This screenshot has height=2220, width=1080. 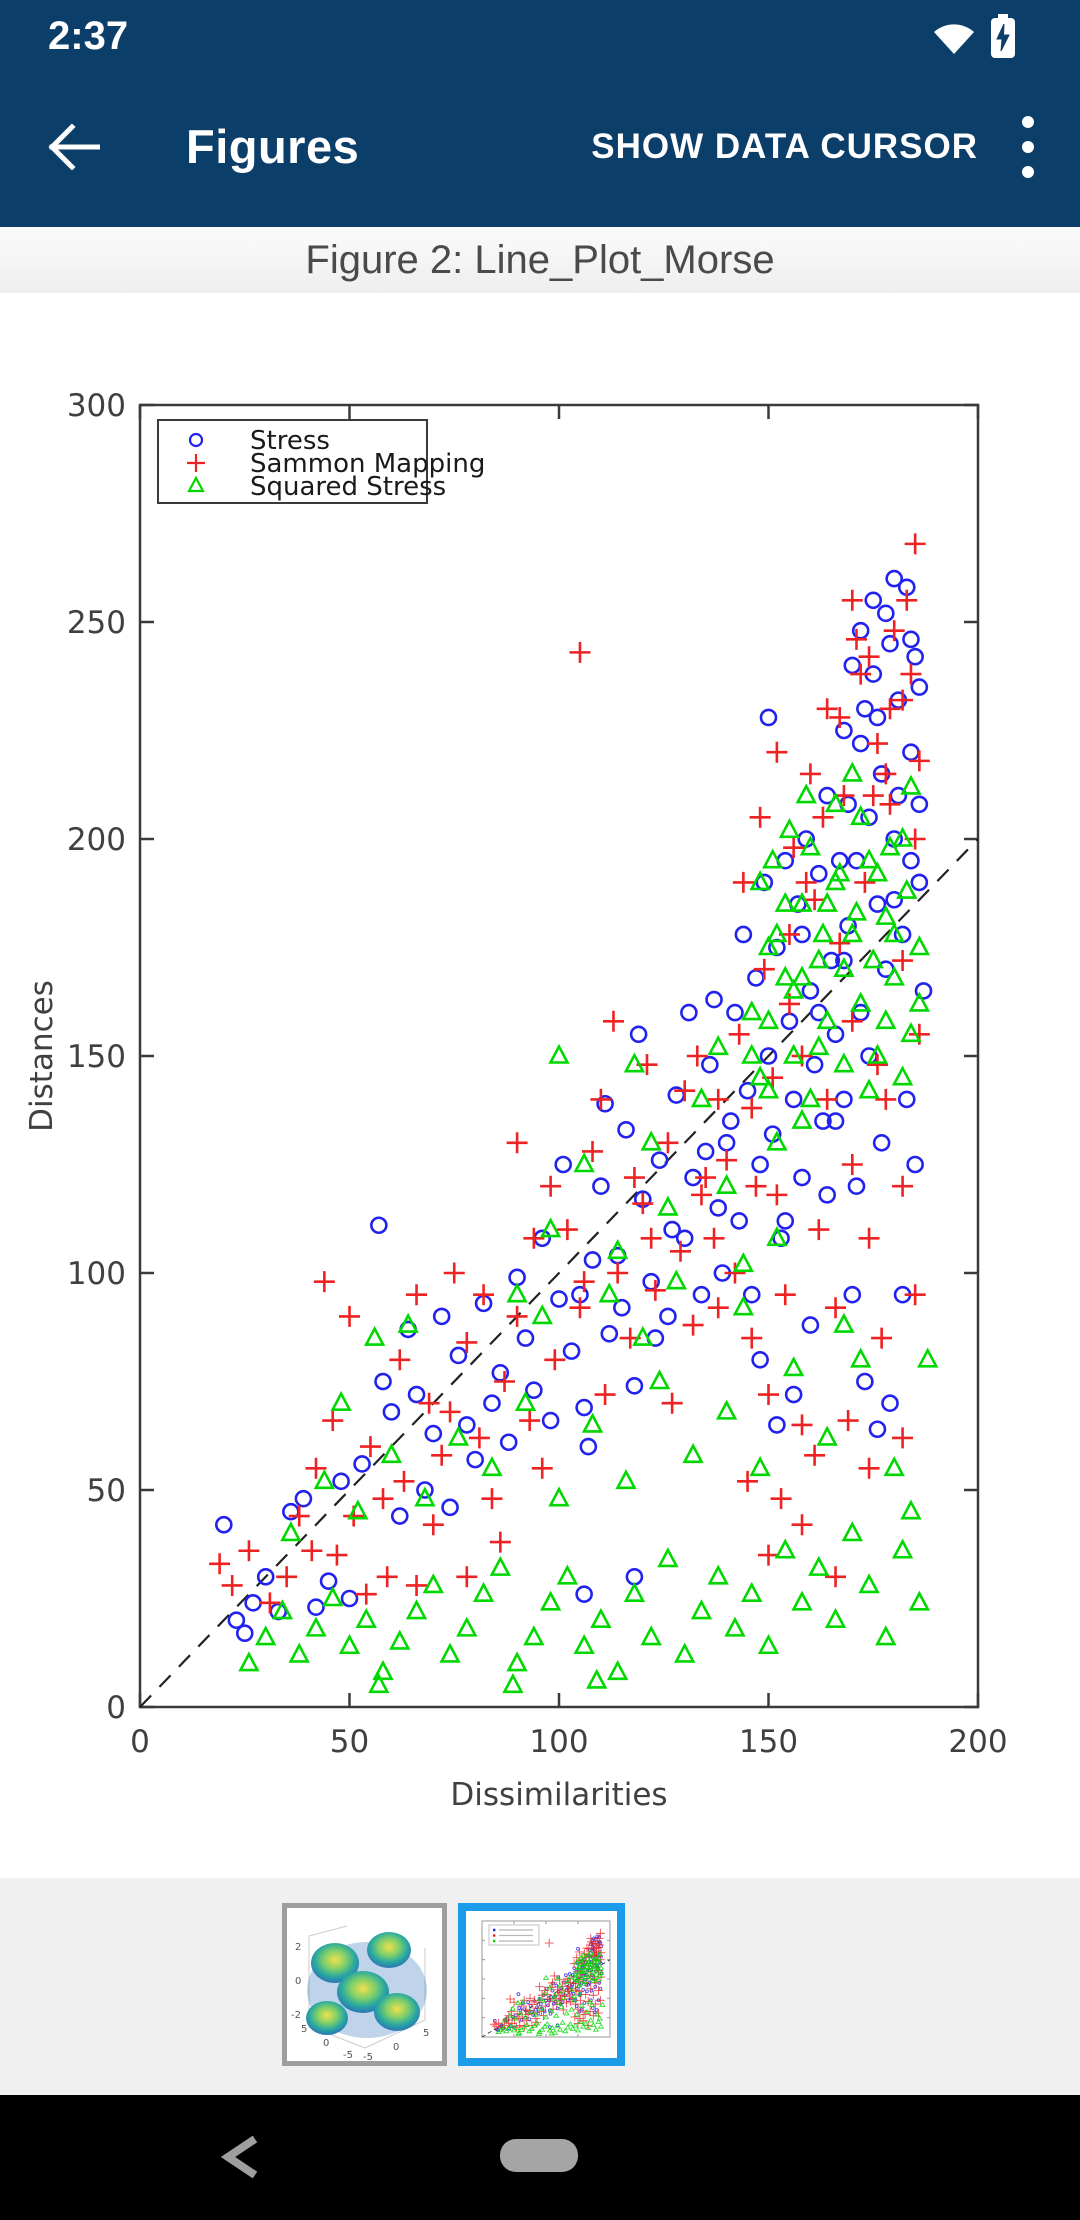 I want to click on nav-back-button, so click(x=239, y=2157).